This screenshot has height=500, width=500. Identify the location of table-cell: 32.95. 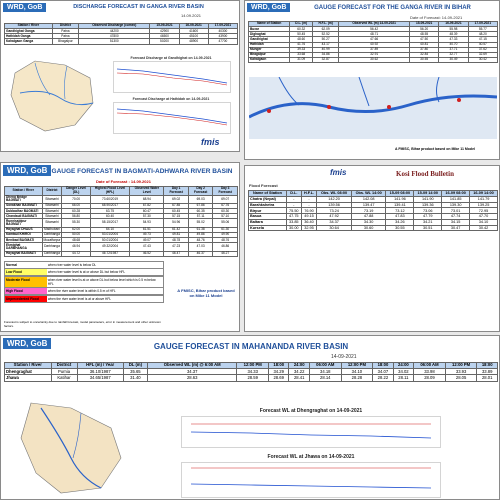
(309, 228).